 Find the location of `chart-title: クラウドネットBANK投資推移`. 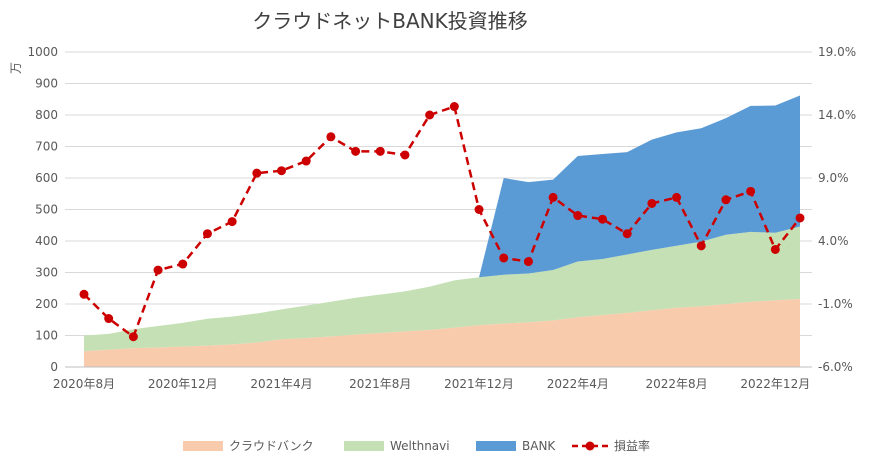

chart-title: クラウドネットBANK投資推移 is located at coordinates (389, 21).